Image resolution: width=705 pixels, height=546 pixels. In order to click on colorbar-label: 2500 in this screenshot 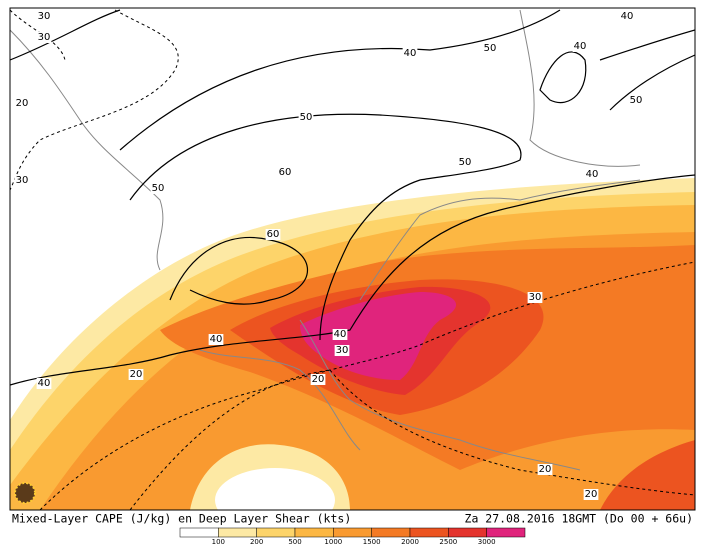, I will do `click(448, 542)`.